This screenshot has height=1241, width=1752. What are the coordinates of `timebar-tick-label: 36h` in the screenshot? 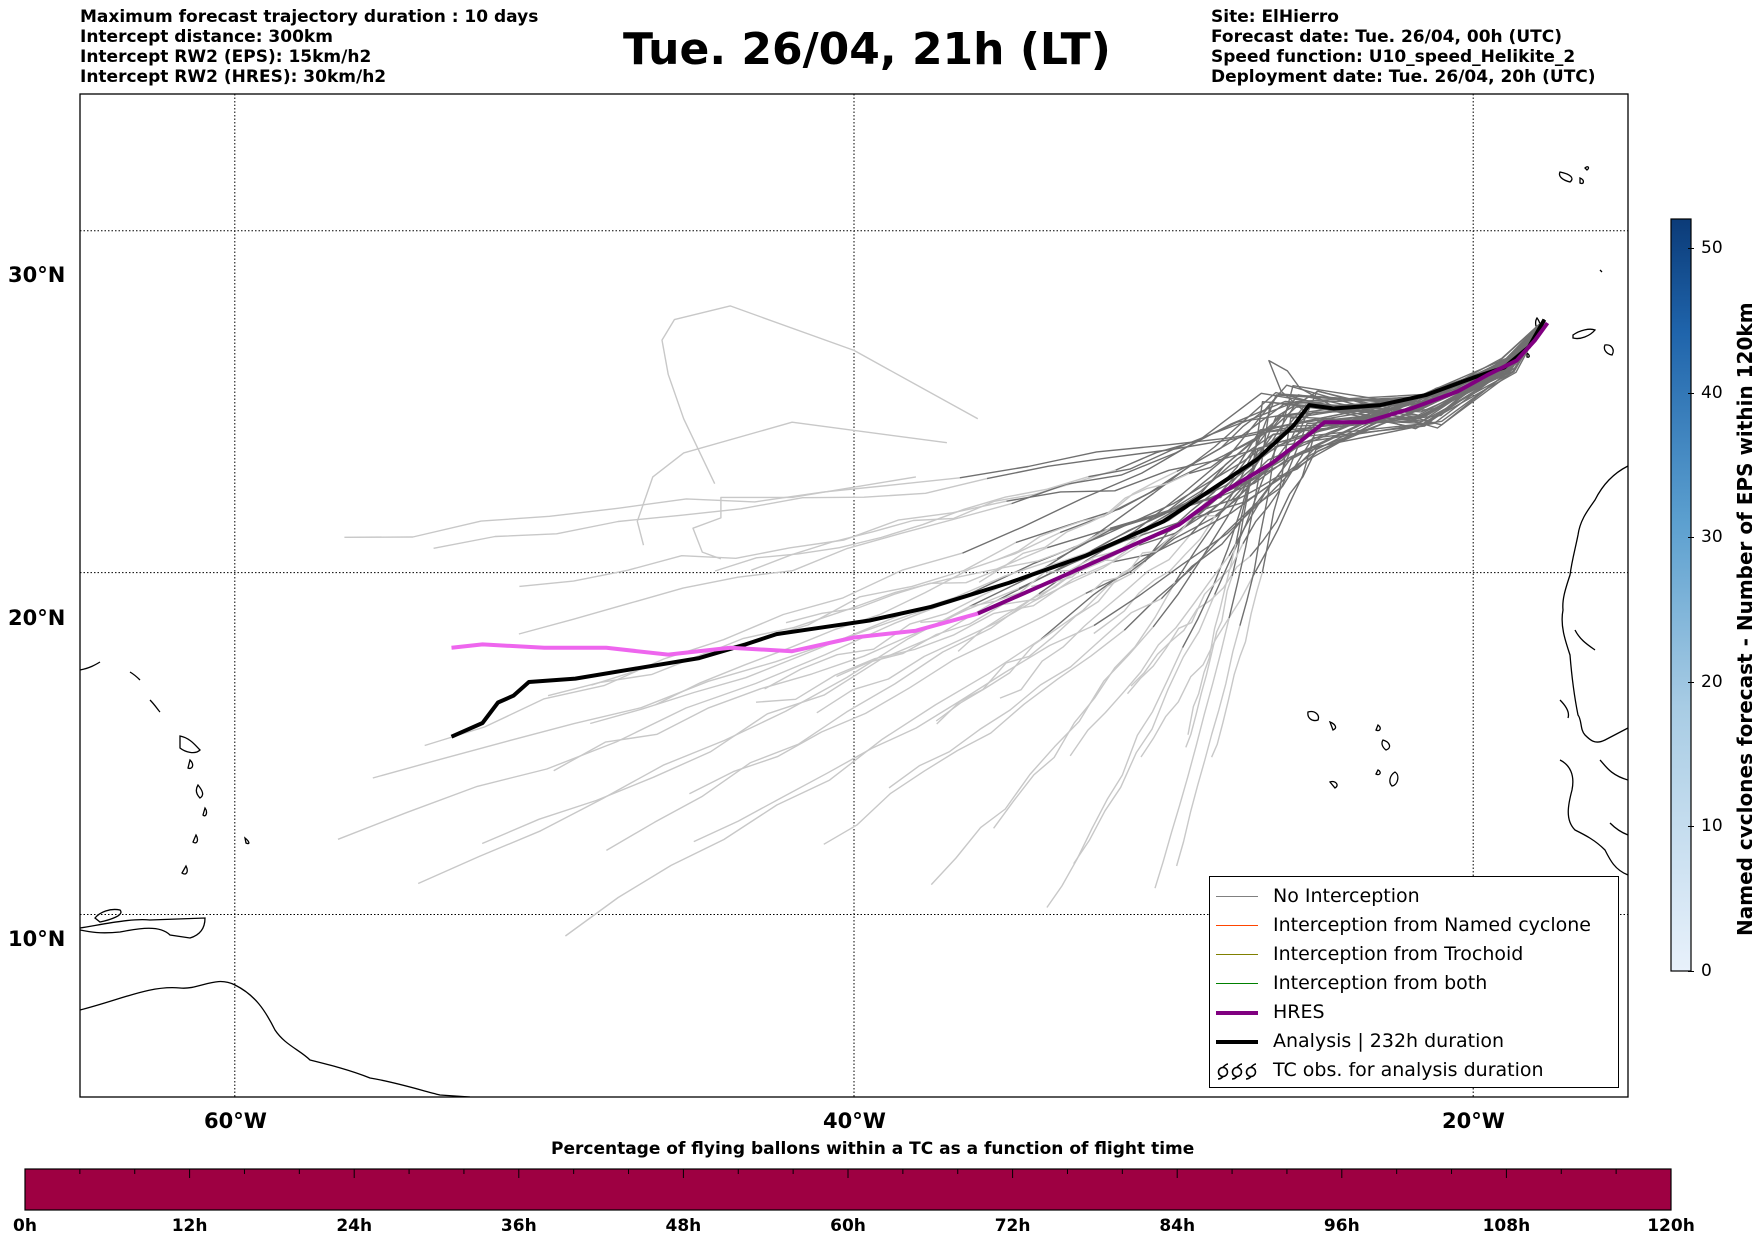 It's located at (518, 1226).